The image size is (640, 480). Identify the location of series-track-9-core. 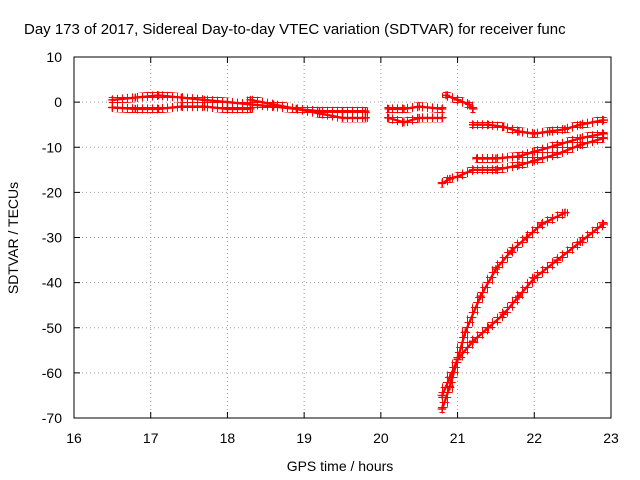
(523, 160).